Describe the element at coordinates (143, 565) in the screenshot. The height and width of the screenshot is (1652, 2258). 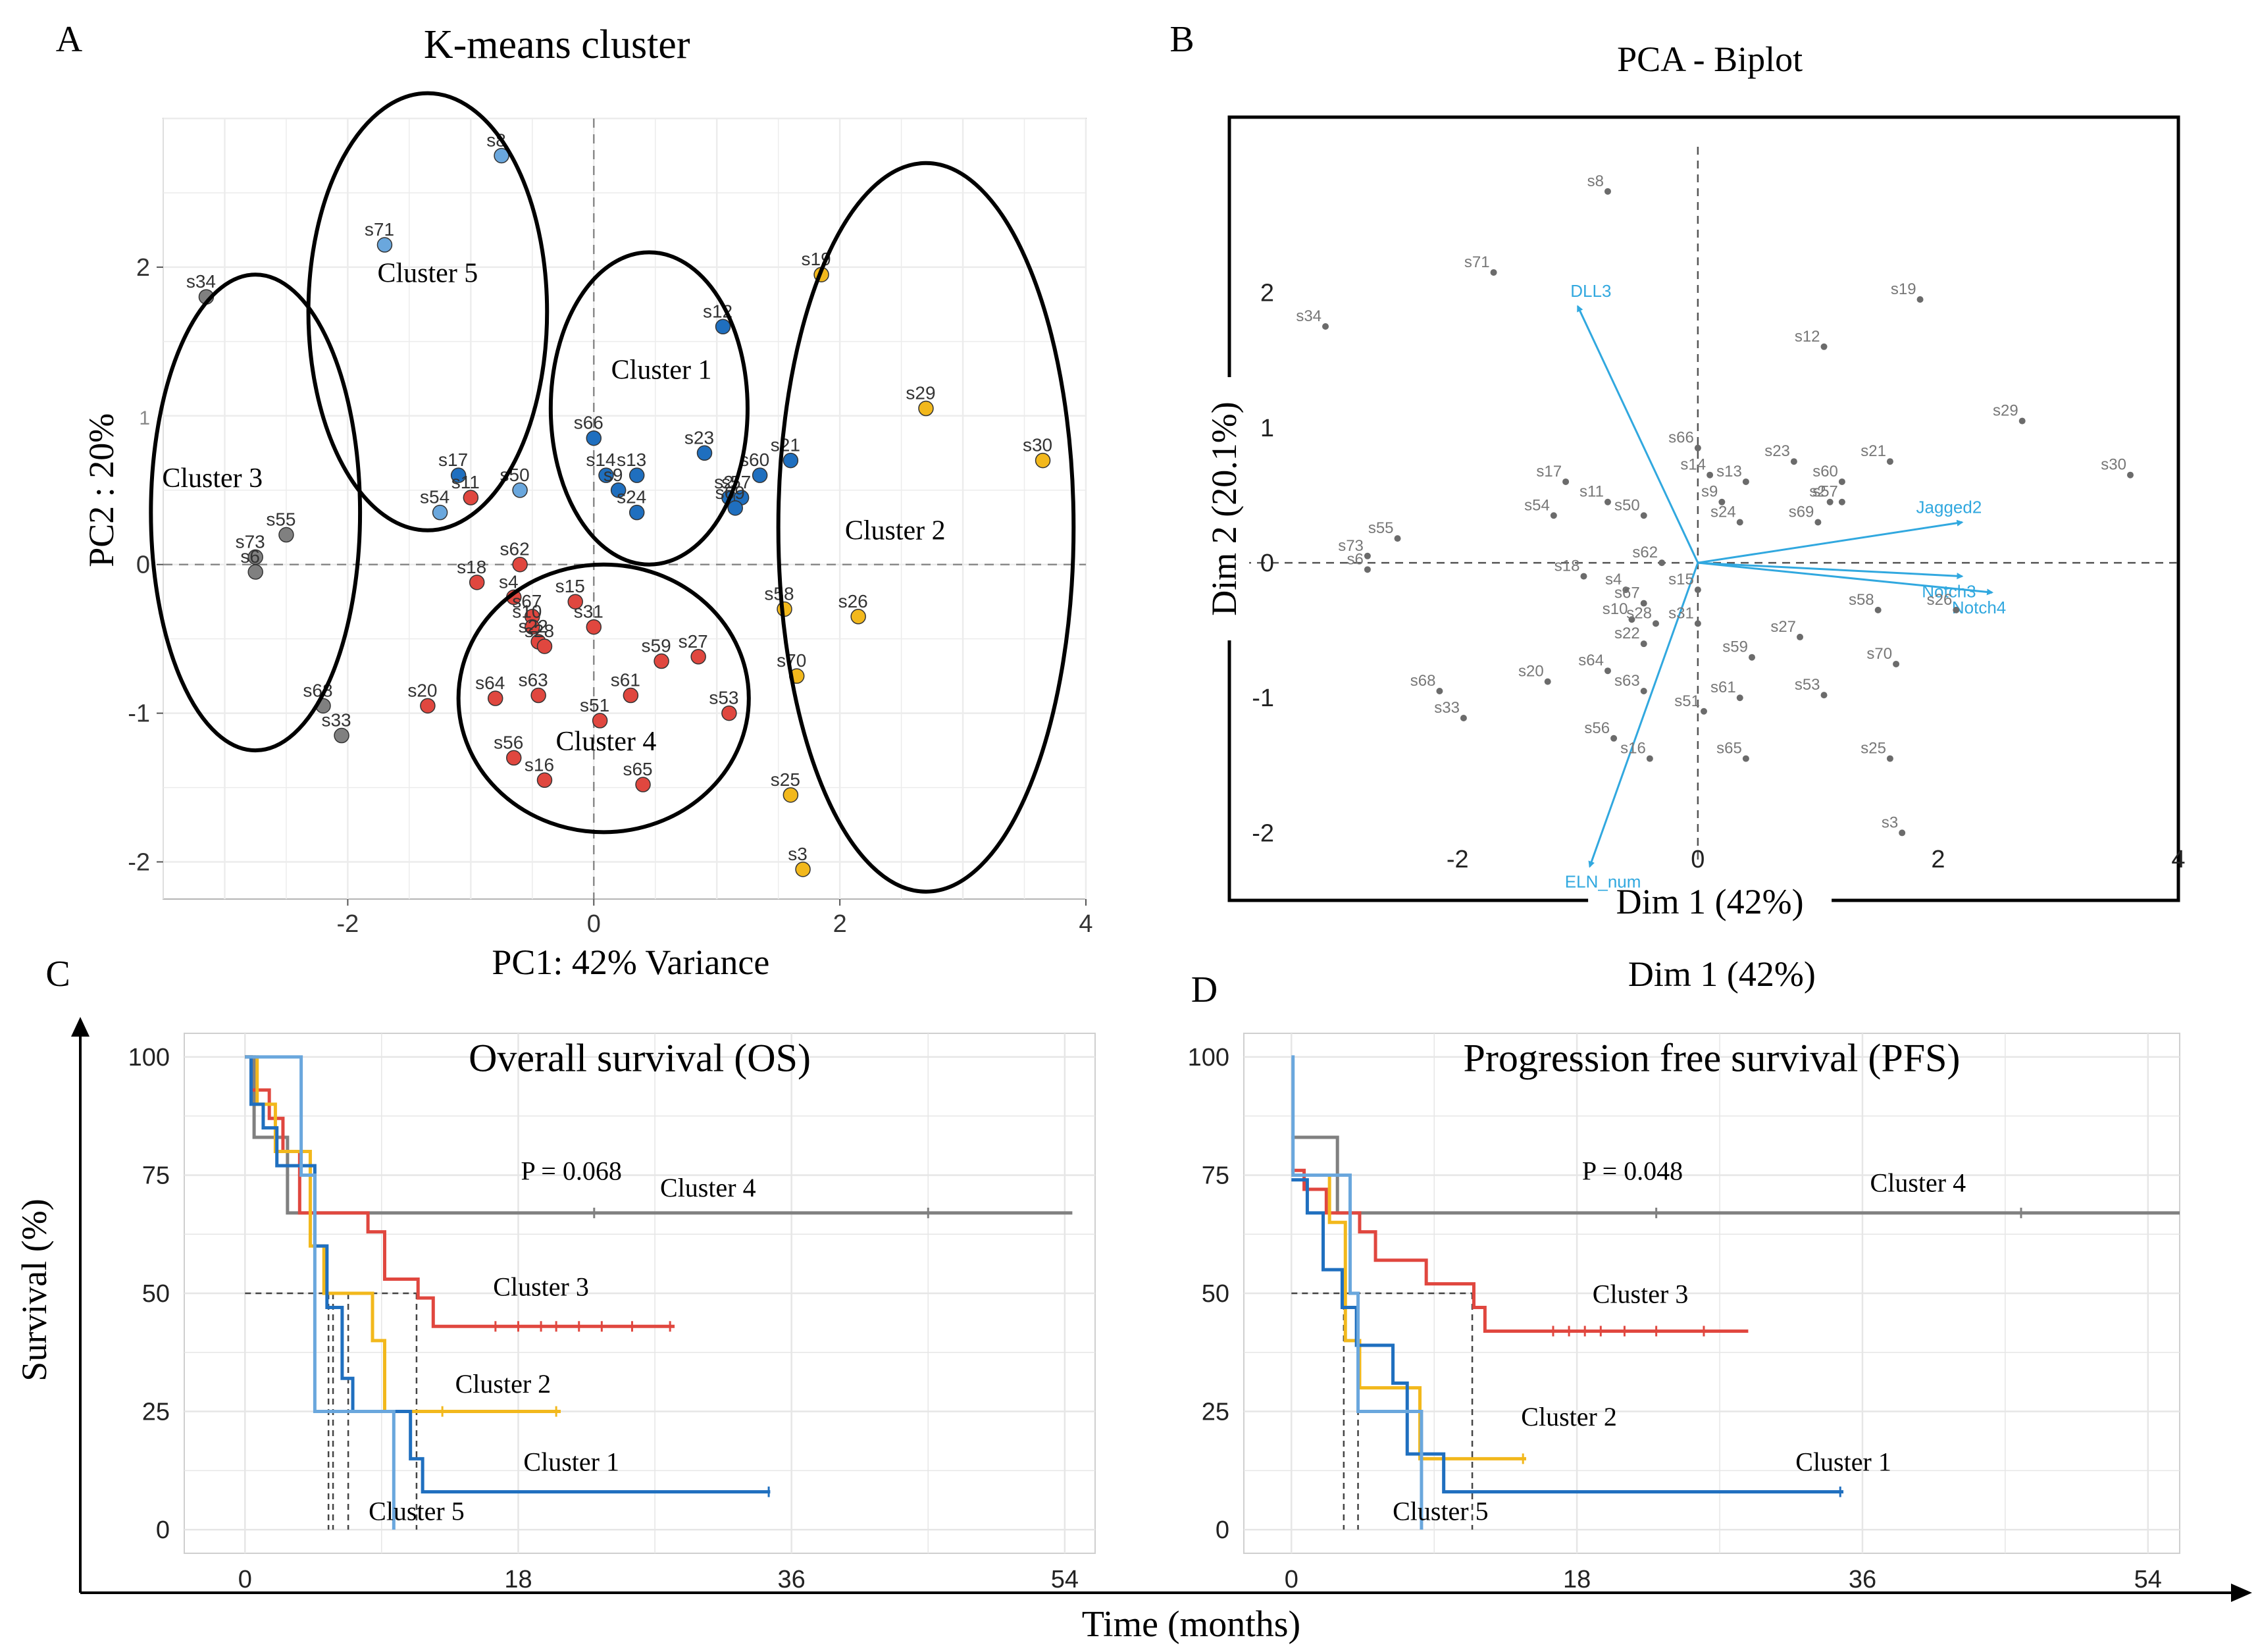
I see `y-tick-label: 0` at that location.